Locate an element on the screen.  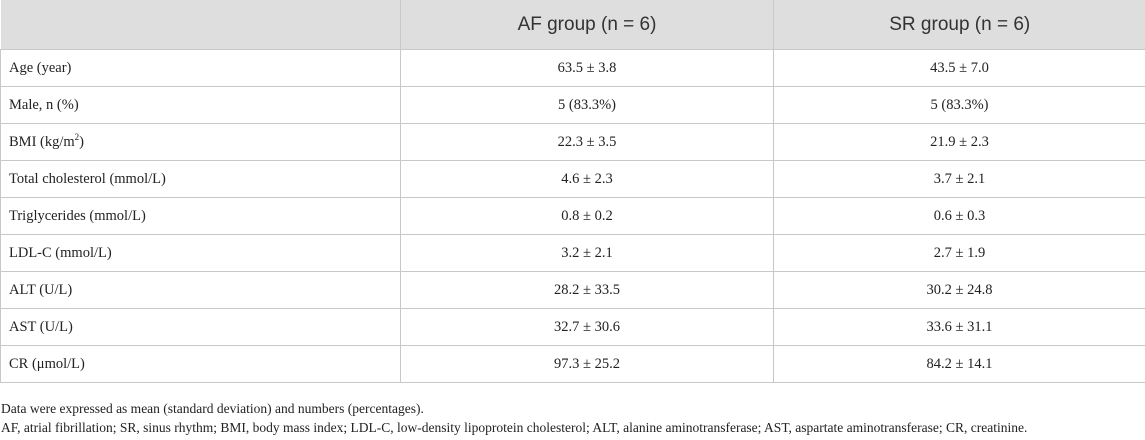
table-row: CR (μmol/L) 97.3 ± 25.2 84.2 ± 14.1 is located at coordinates (572, 364).